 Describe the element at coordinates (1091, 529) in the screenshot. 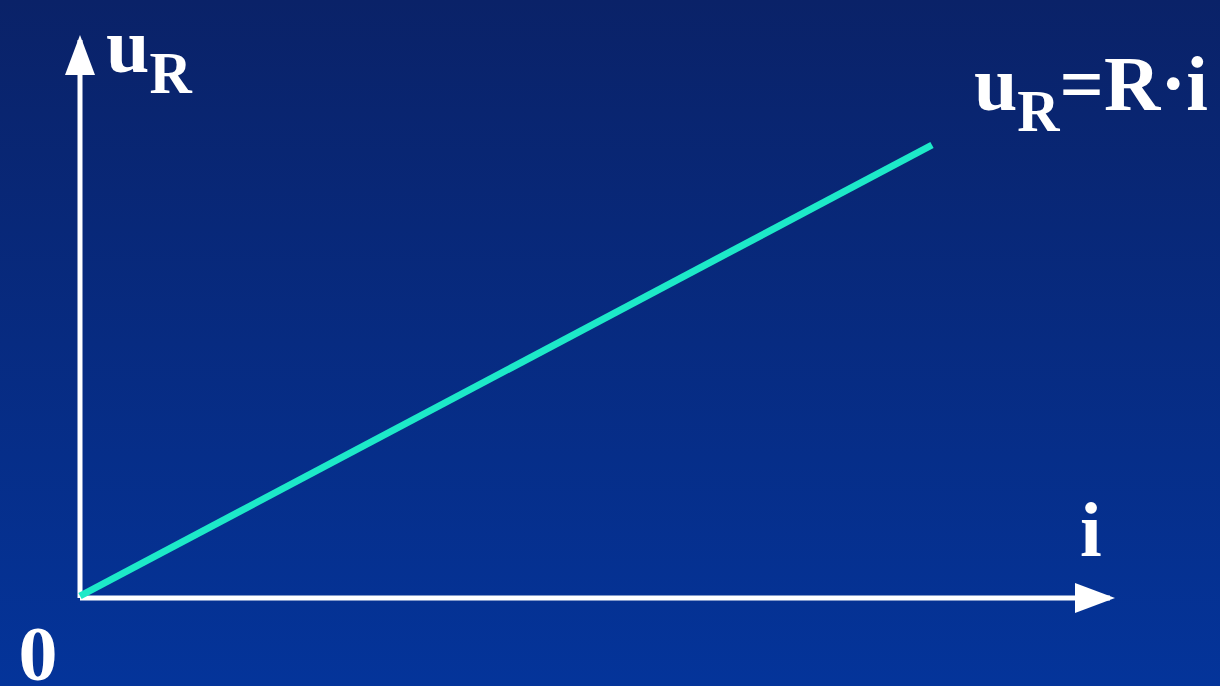

I see `x-axis-title: i` at that location.